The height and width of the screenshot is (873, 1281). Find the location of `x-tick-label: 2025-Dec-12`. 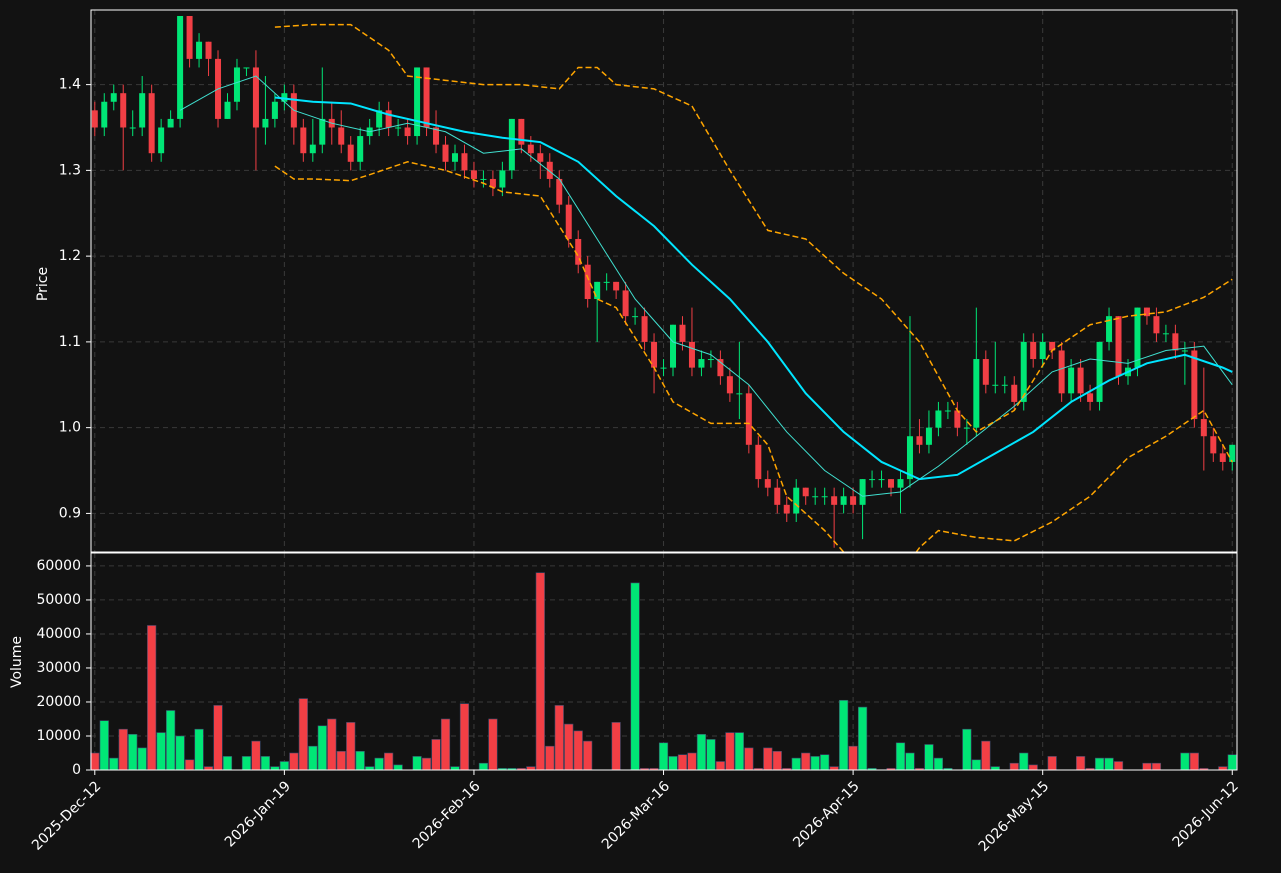

x-tick-label: 2025-Dec-12 is located at coordinates (66, 815).